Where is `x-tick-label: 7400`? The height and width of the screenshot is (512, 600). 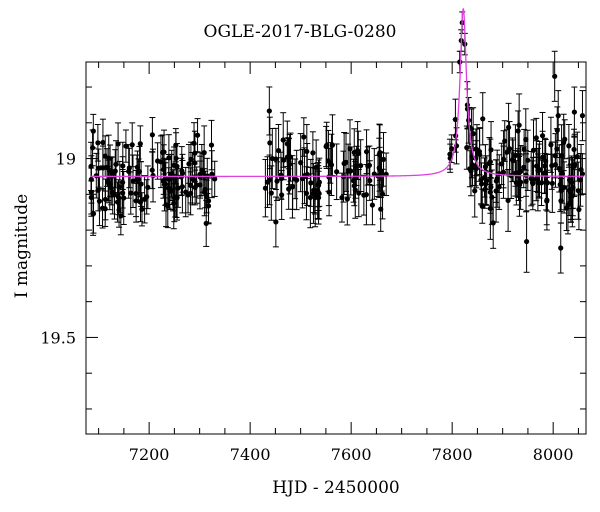
x-tick-label: 7400 is located at coordinates (250, 454).